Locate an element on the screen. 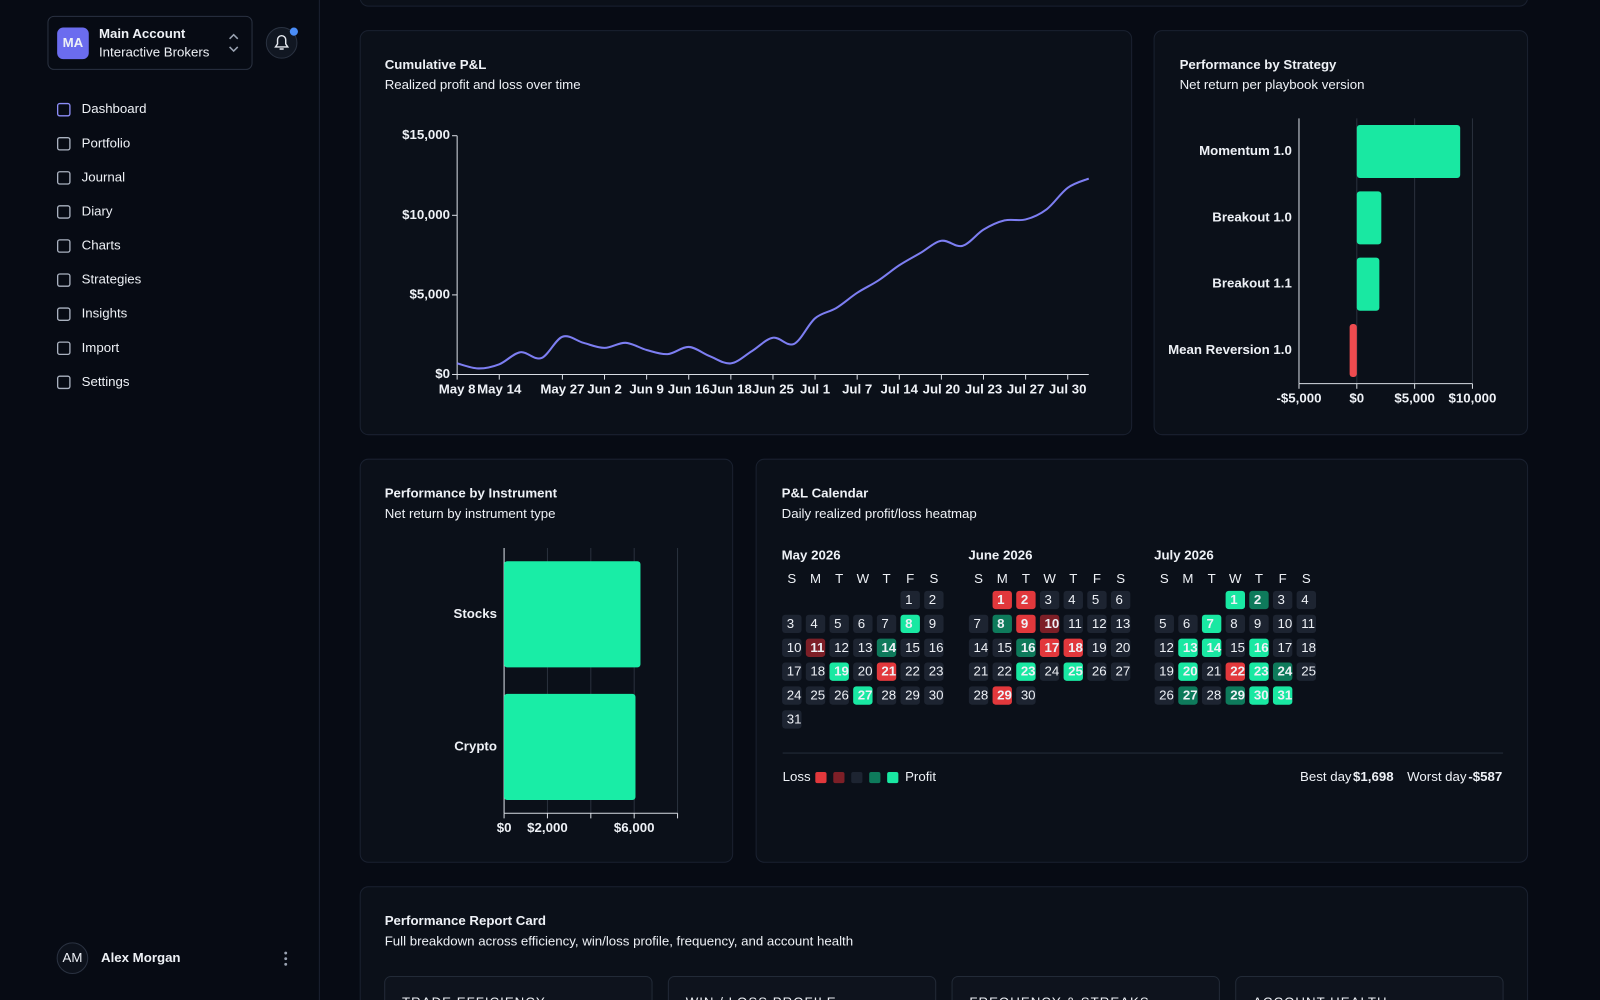  x-tick-label: Jun 25 is located at coordinates (773, 388).